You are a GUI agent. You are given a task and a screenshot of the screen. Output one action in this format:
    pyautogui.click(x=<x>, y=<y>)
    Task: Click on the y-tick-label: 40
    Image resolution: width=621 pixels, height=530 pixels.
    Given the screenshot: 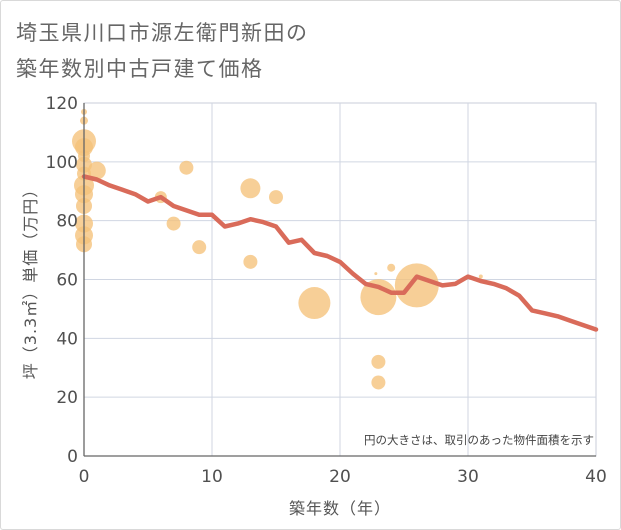 What is the action you would take?
    pyautogui.click(x=67, y=339)
    